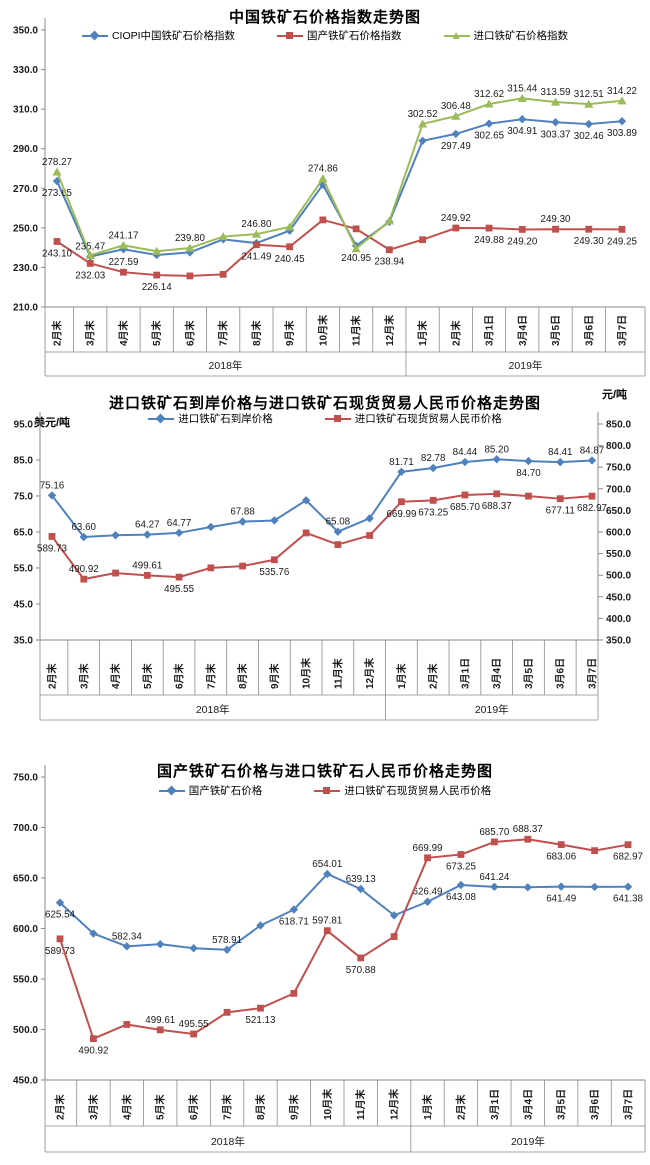 The height and width of the screenshot is (1165, 650). What do you see at coordinates (489, 240) in the screenshot?
I see `data-label: 249.88` at bounding box center [489, 240].